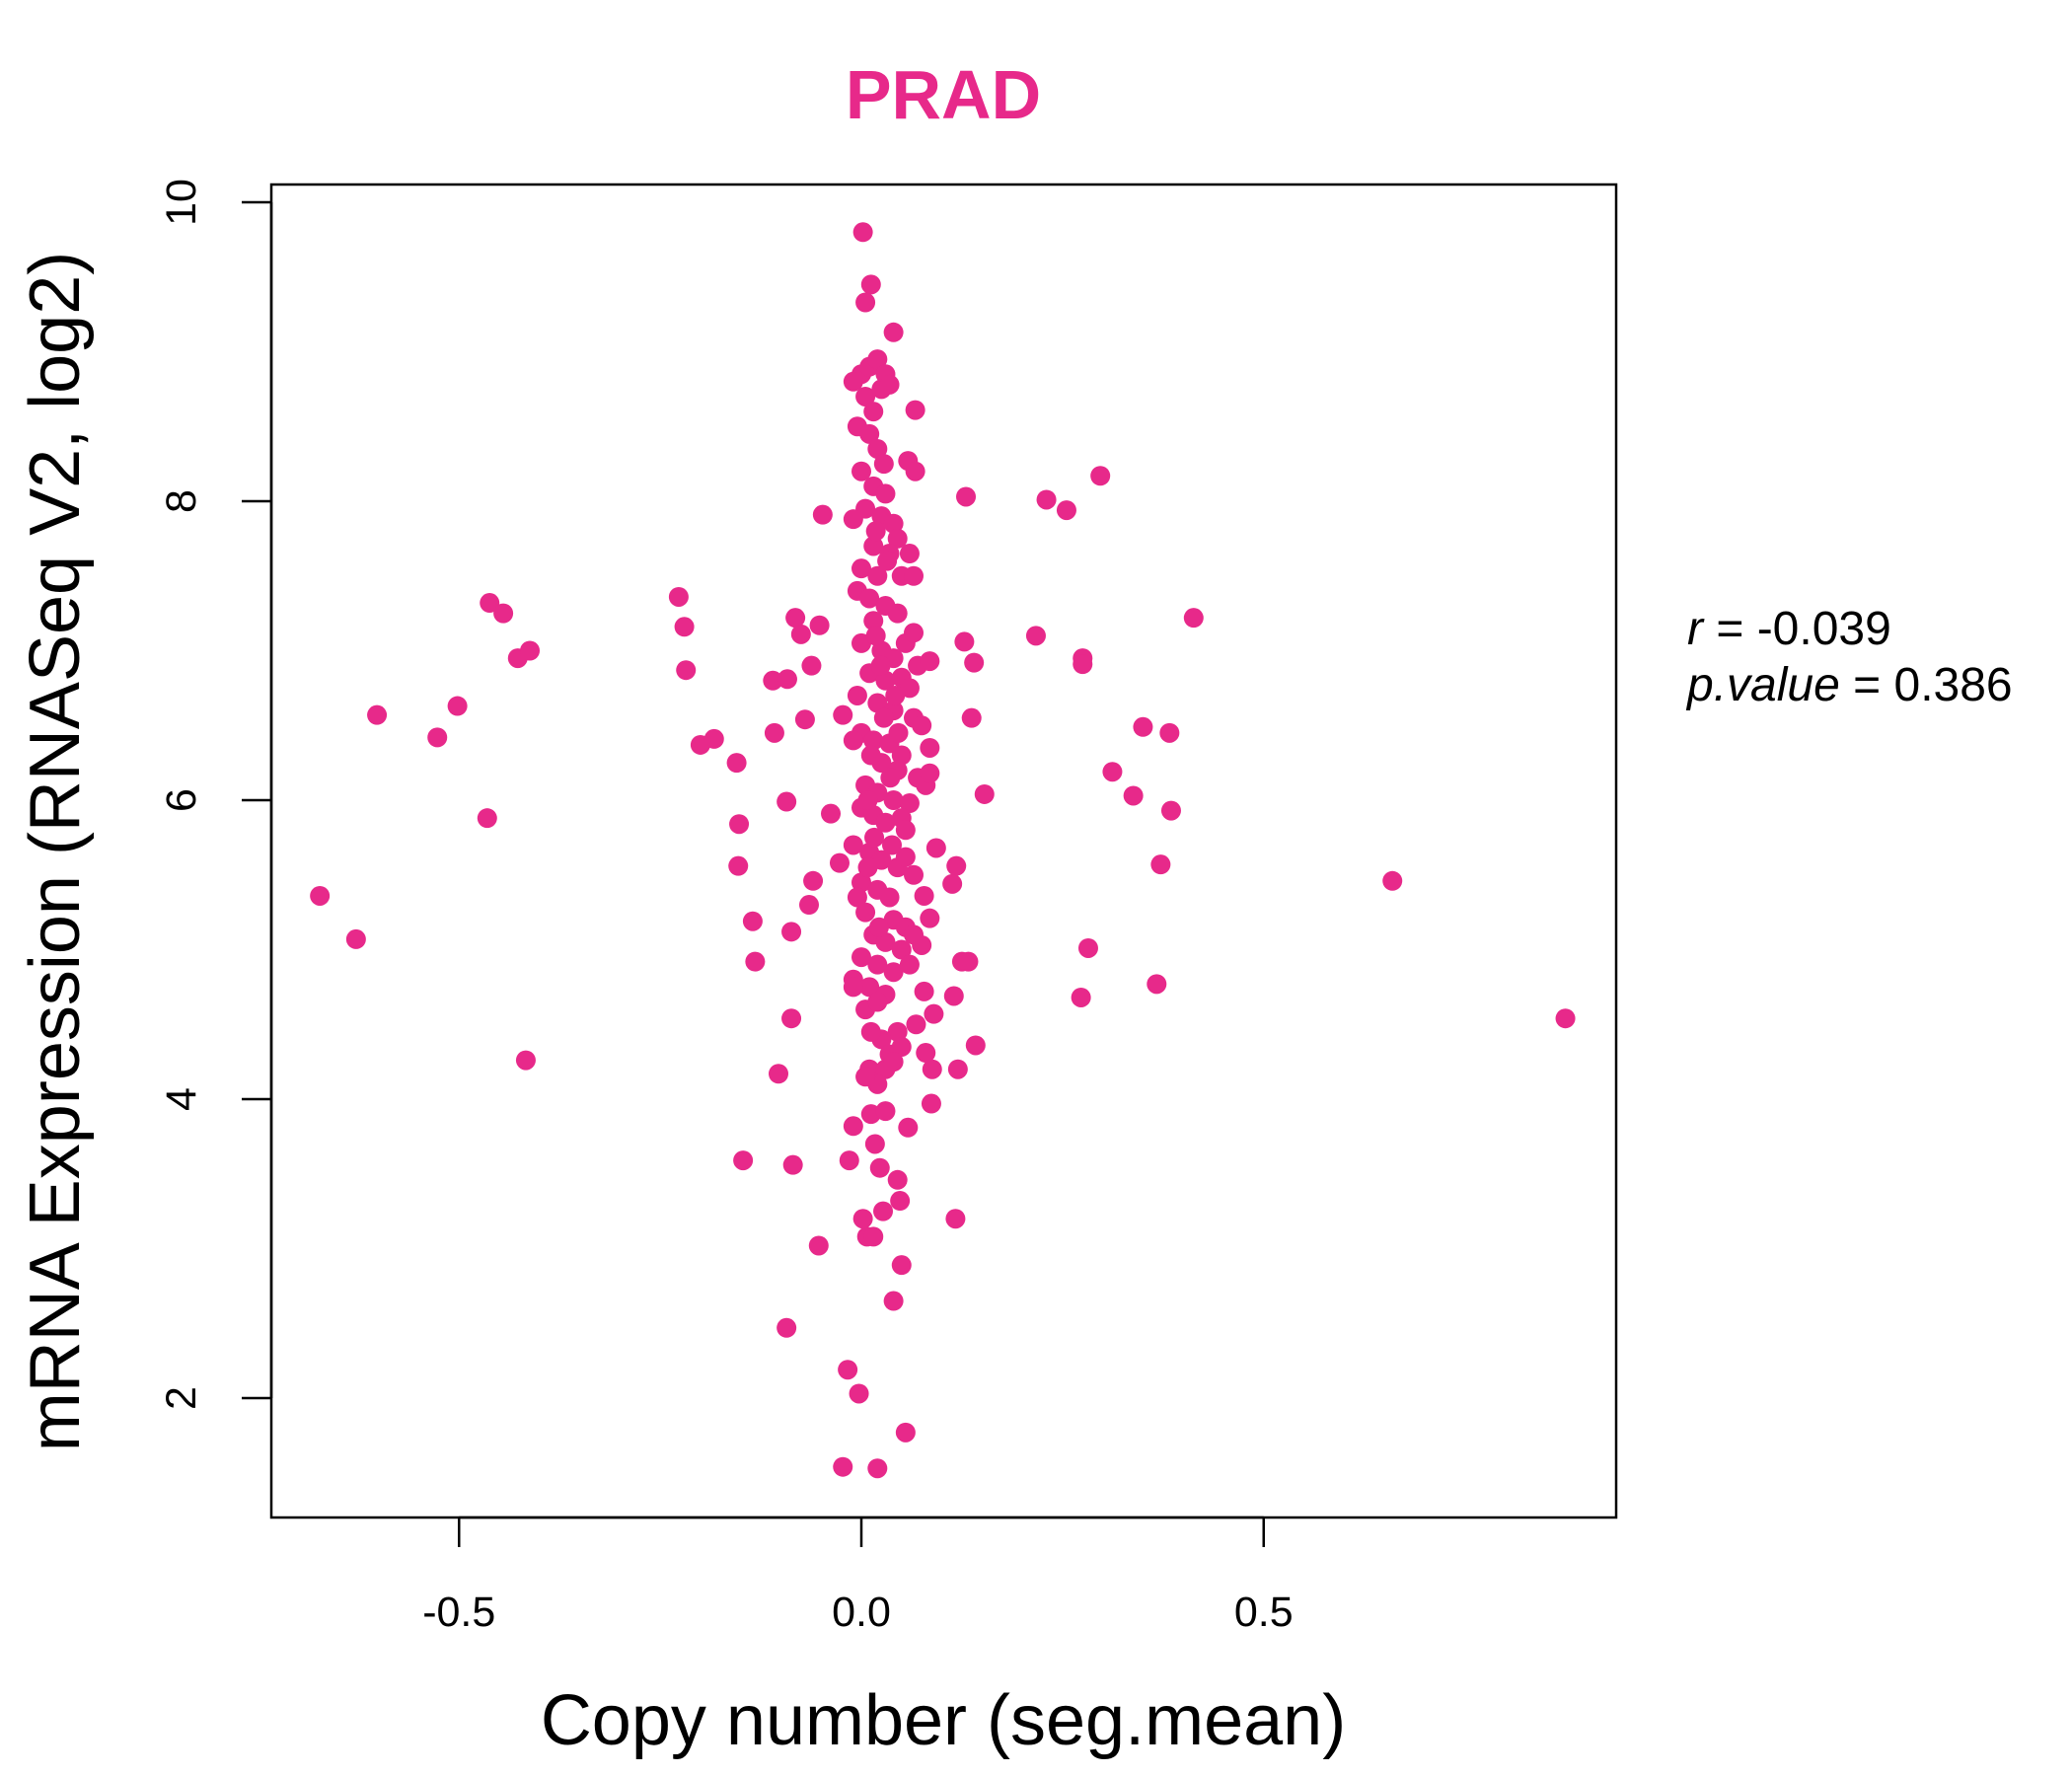  Describe the element at coordinates (862, 1613) in the screenshot. I see `x-tick-label: 0.0` at that location.